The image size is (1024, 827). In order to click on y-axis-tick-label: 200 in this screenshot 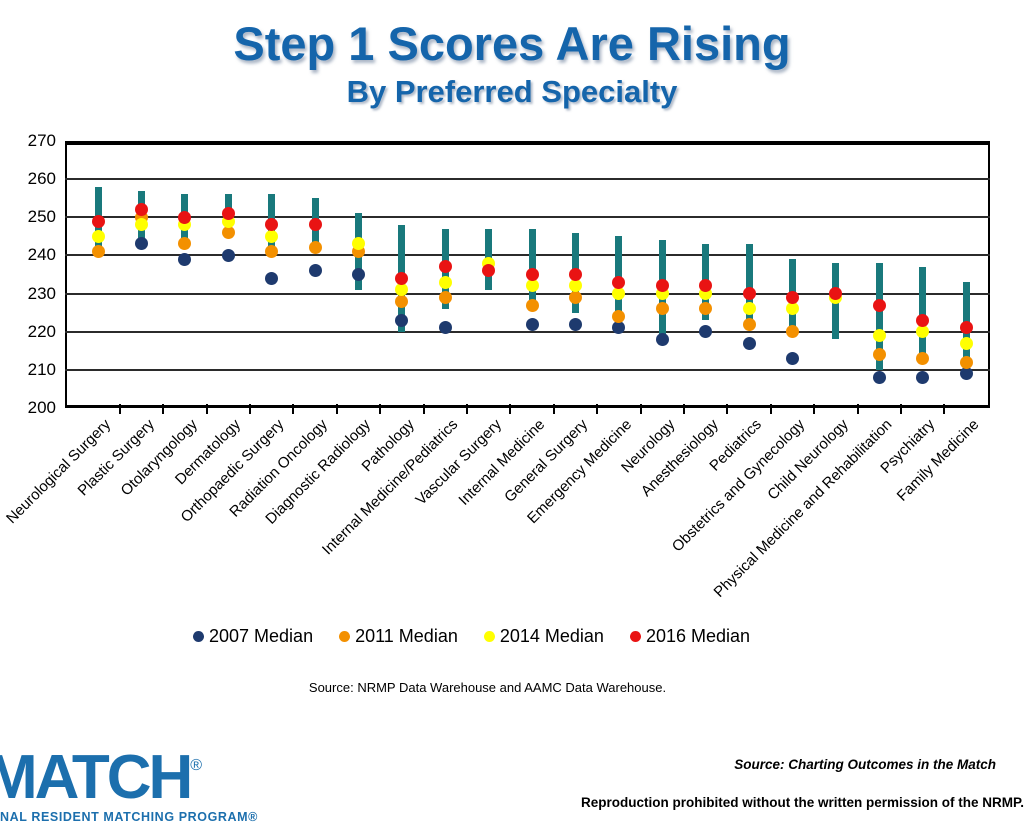, I will do `click(41, 407)`.